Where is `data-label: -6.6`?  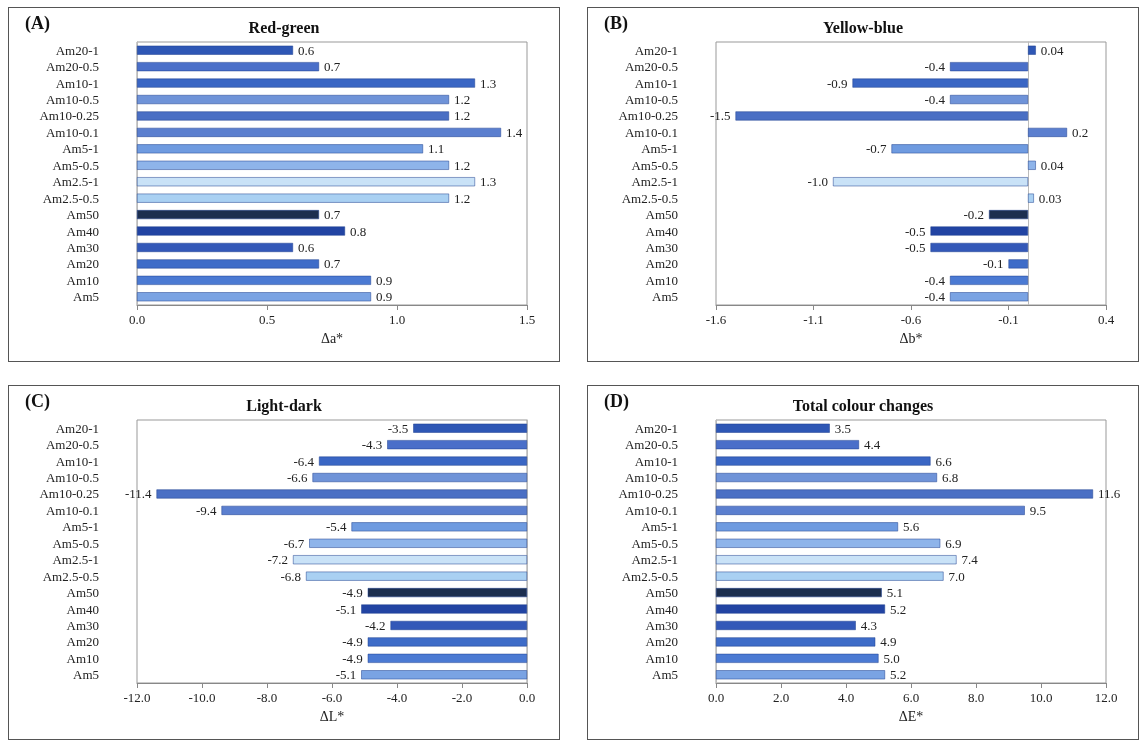
data-label: -6.6 is located at coordinates (297, 478).